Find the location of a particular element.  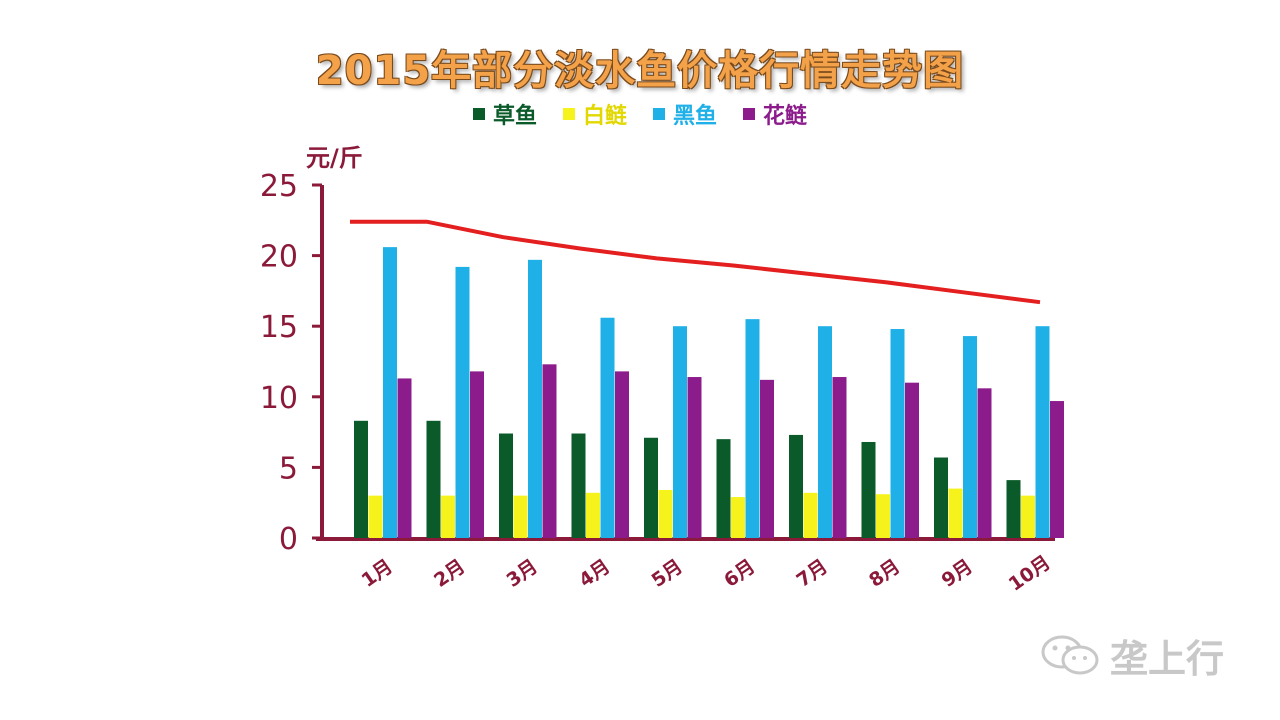

legend-item: 草鱼 is located at coordinates (504, 114).